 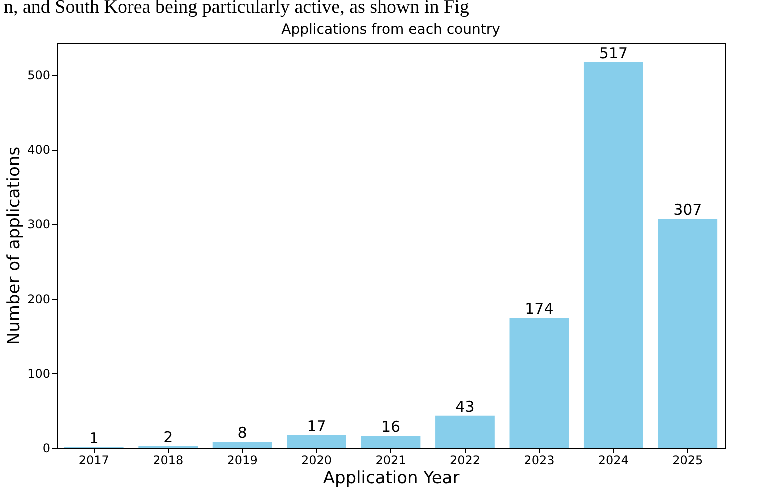 I want to click on x-tick-label: 2017, so click(x=94, y=461).